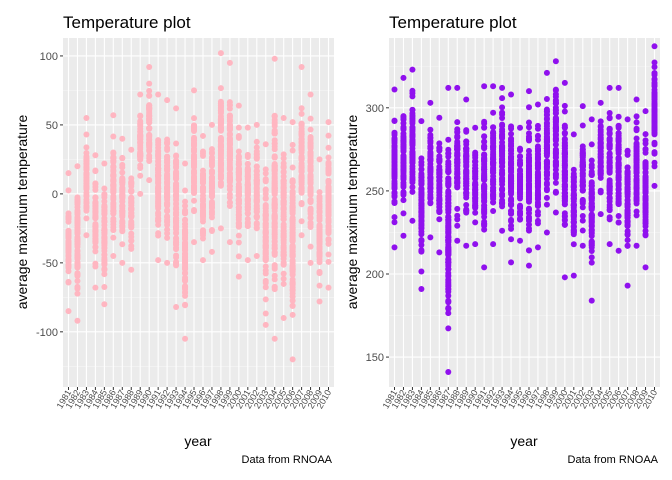 The height and width of the screenshot is (480, 672). I want to click on y-tick-label: 250, so click(375, 192).